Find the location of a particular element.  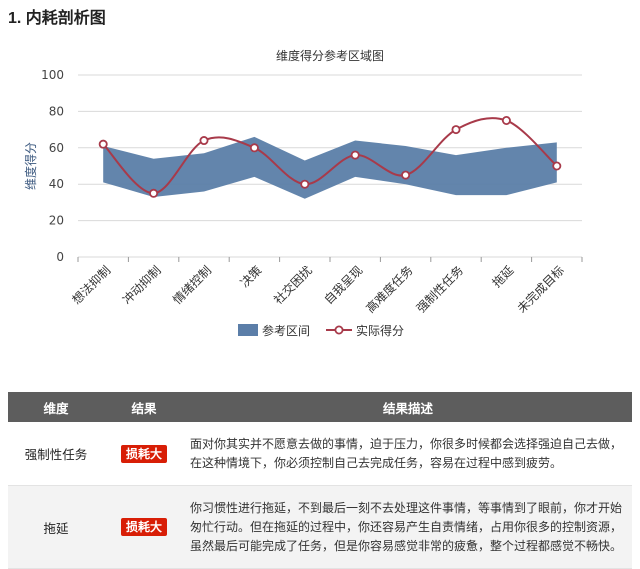

legend-label-actual: 实际得分 is located at coordinates (380, 330).